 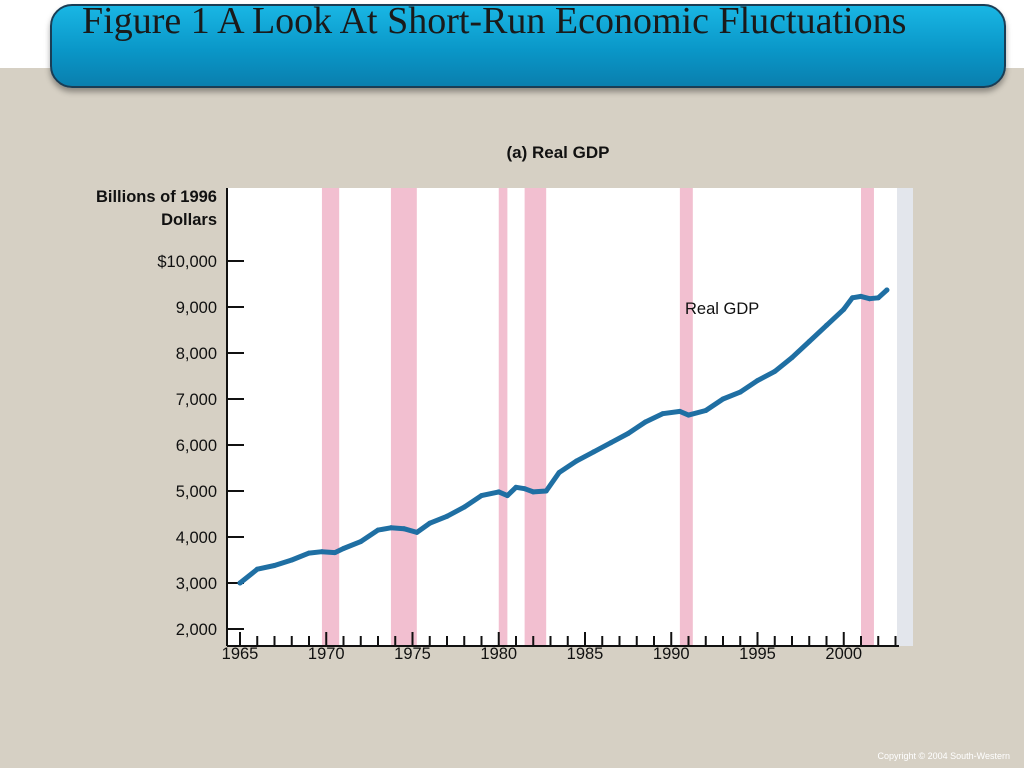 What do you see at coordinates (905, 417) in the screenshot?
I see `plot-shadow-strip` at bounding box center [905, 417].